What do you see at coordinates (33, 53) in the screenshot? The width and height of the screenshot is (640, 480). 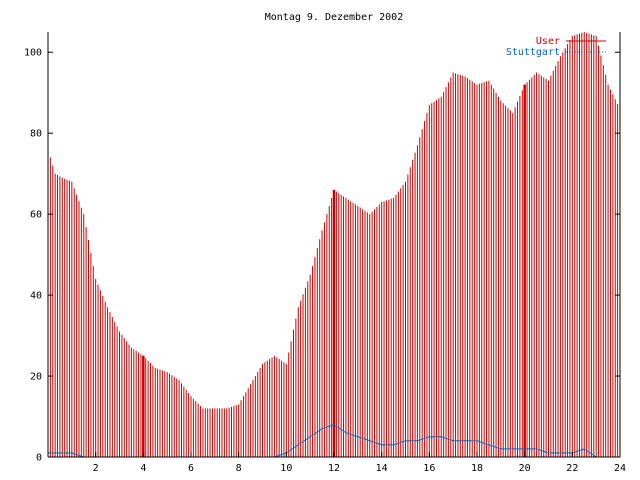 I see `y-tick-label: 100` at bounding box center [33, 53].